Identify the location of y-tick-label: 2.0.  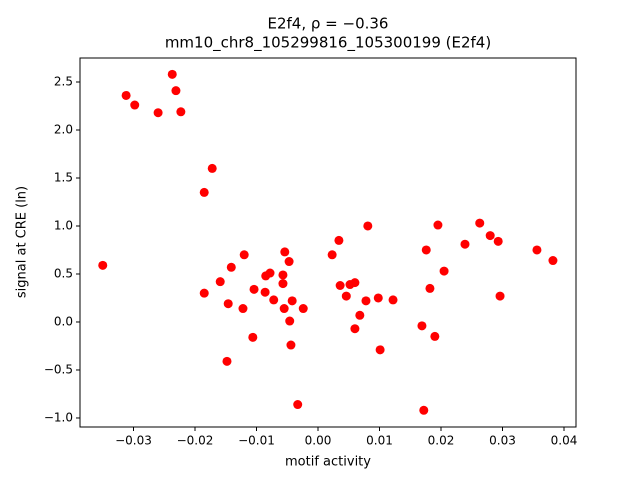
(63, 129).